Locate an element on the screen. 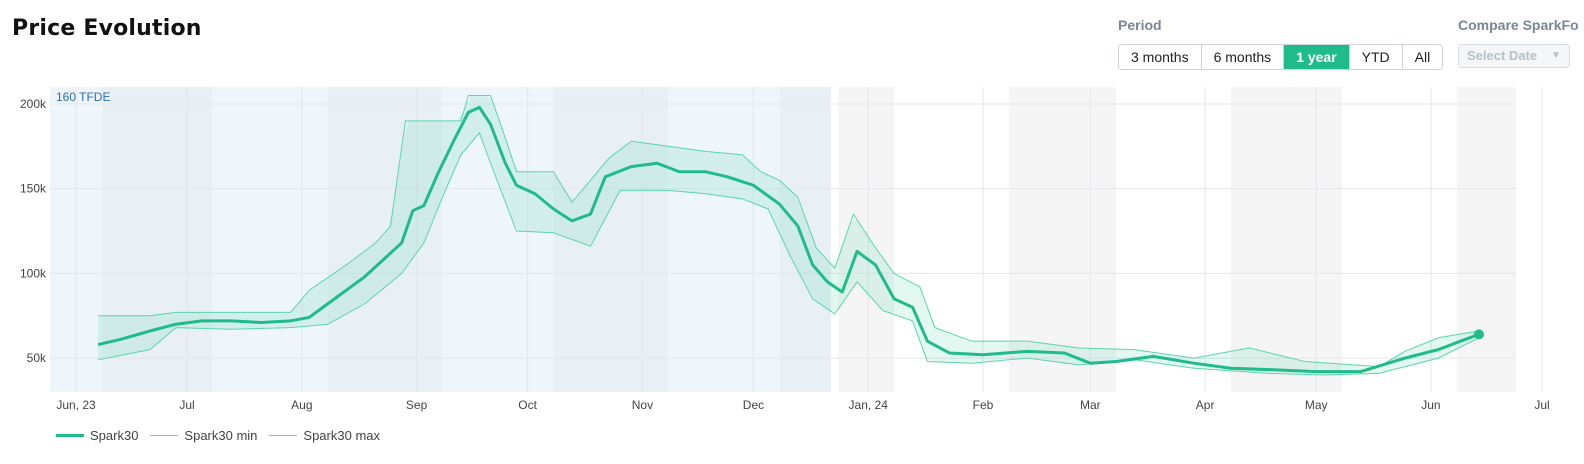 The image size is (1584, 464). compare-date-select: Select Date ▼ is located at coordinates (1514, 56).